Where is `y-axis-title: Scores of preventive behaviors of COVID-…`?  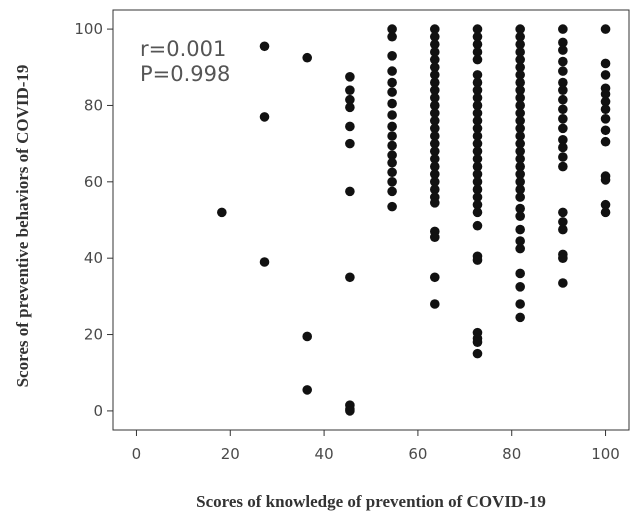
y-axis-title: Scores of preventive behaviors of COVID-… is located at coordinates (22, 226).